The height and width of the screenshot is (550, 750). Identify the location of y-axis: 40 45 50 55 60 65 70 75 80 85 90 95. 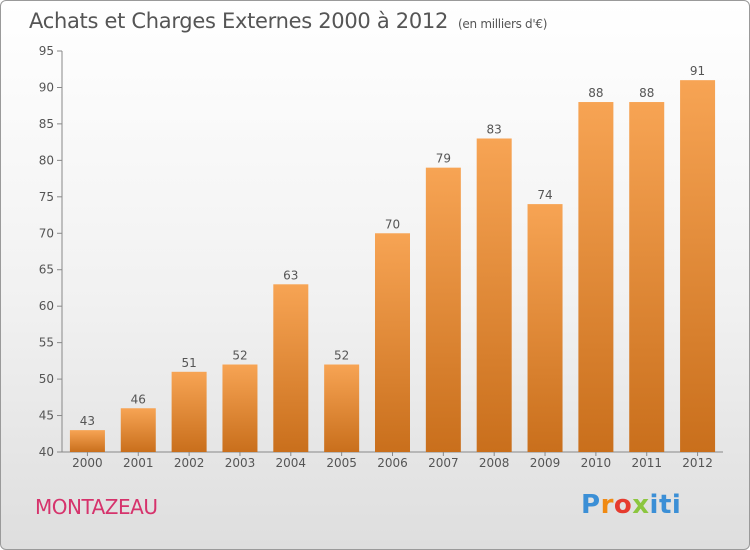
(51, 251).